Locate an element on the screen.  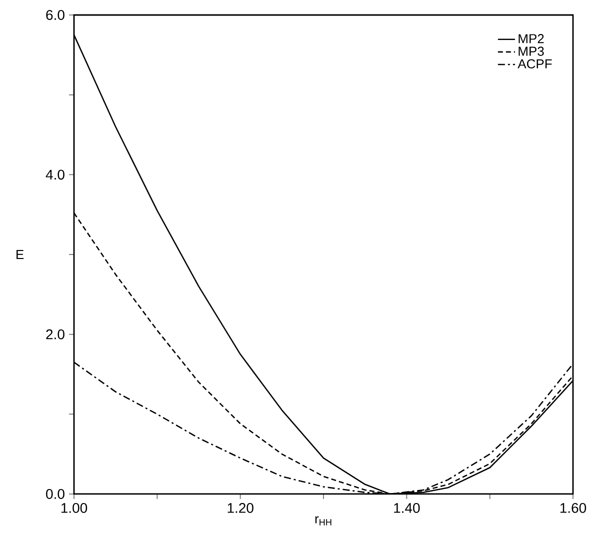
x-tick-label: 1.40 is located at coordinates (407, 508).